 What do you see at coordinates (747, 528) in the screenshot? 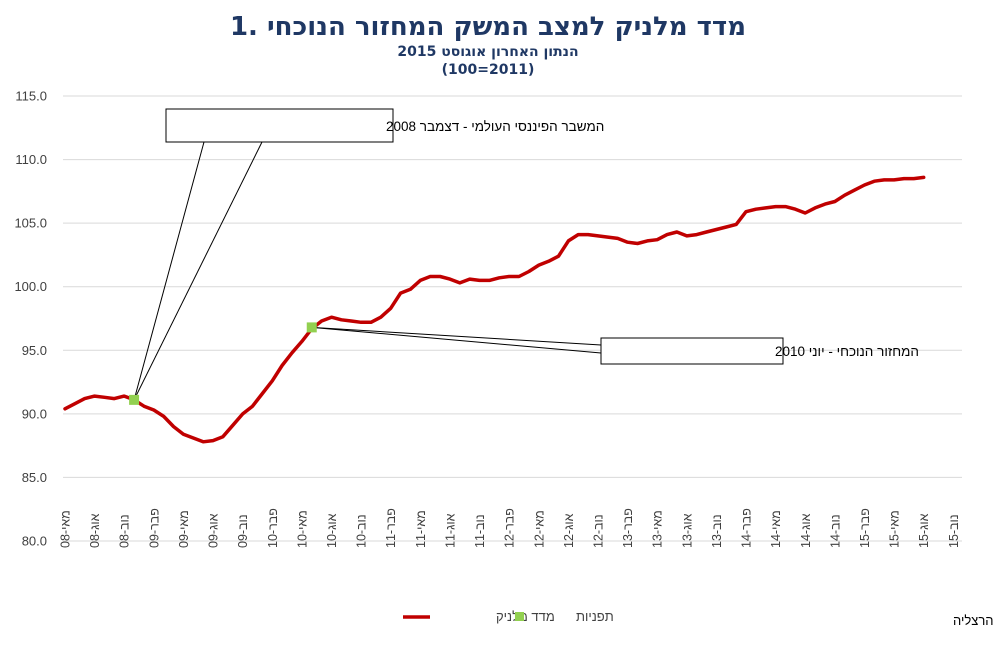
I see `x-tick-label: פבר-14` at bounding box center [747, 528].